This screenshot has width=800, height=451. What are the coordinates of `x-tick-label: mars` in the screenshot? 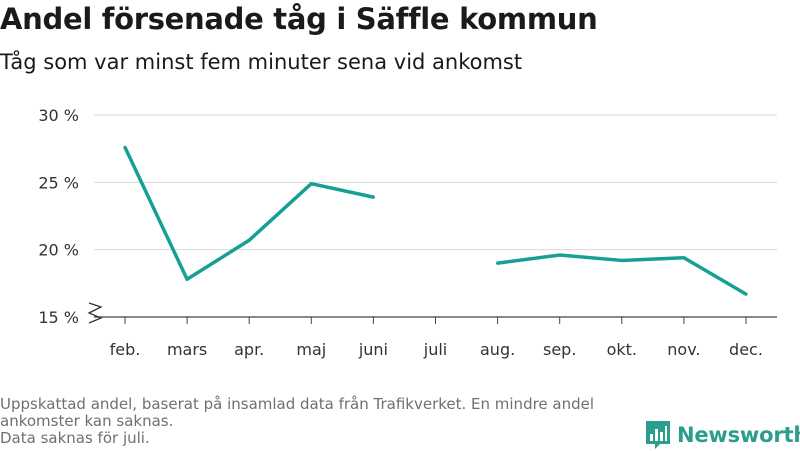 It's located at (187, 349).